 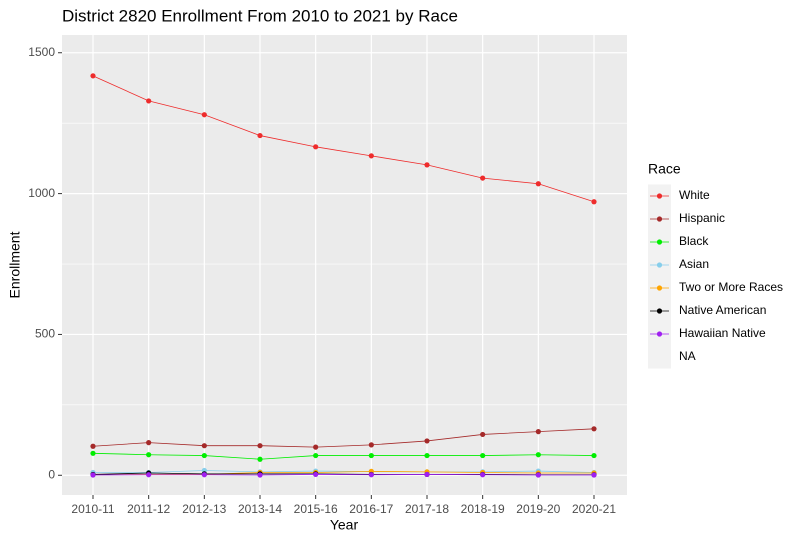 I want to click on y-axis-label: Enrollment, so click(x=15, y=264).